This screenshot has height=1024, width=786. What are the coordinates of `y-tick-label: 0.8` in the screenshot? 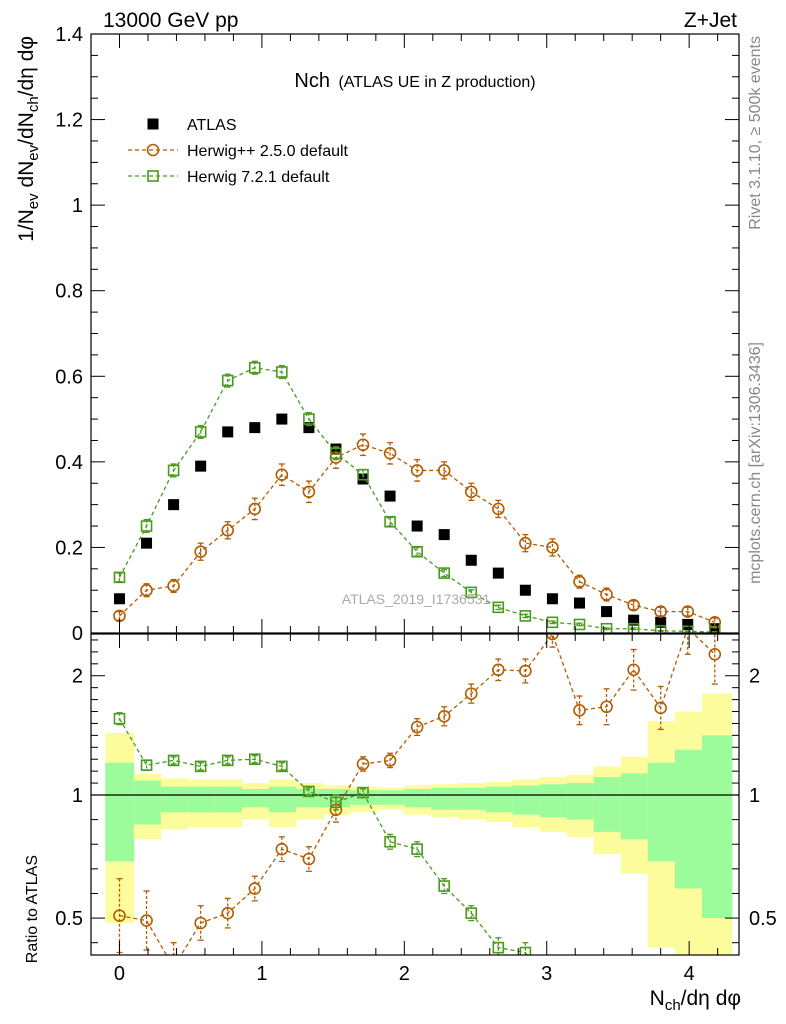 It's located at (69, 292).